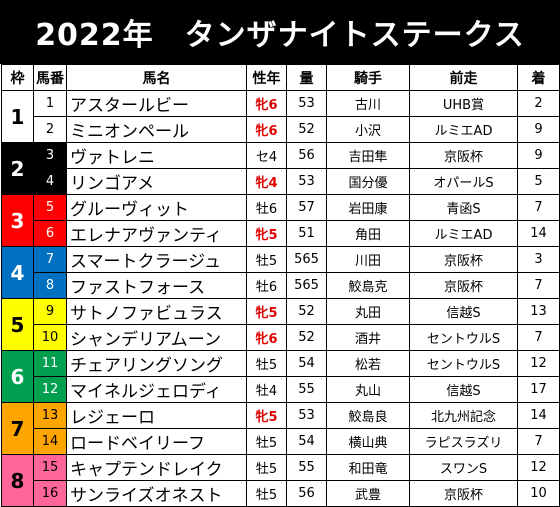 This screenshot has width=560, height=507. What do you see at coordinates (50, 441) in the screenshot?
I see `umaban-cell: 14` at bounding box center [50, 441].